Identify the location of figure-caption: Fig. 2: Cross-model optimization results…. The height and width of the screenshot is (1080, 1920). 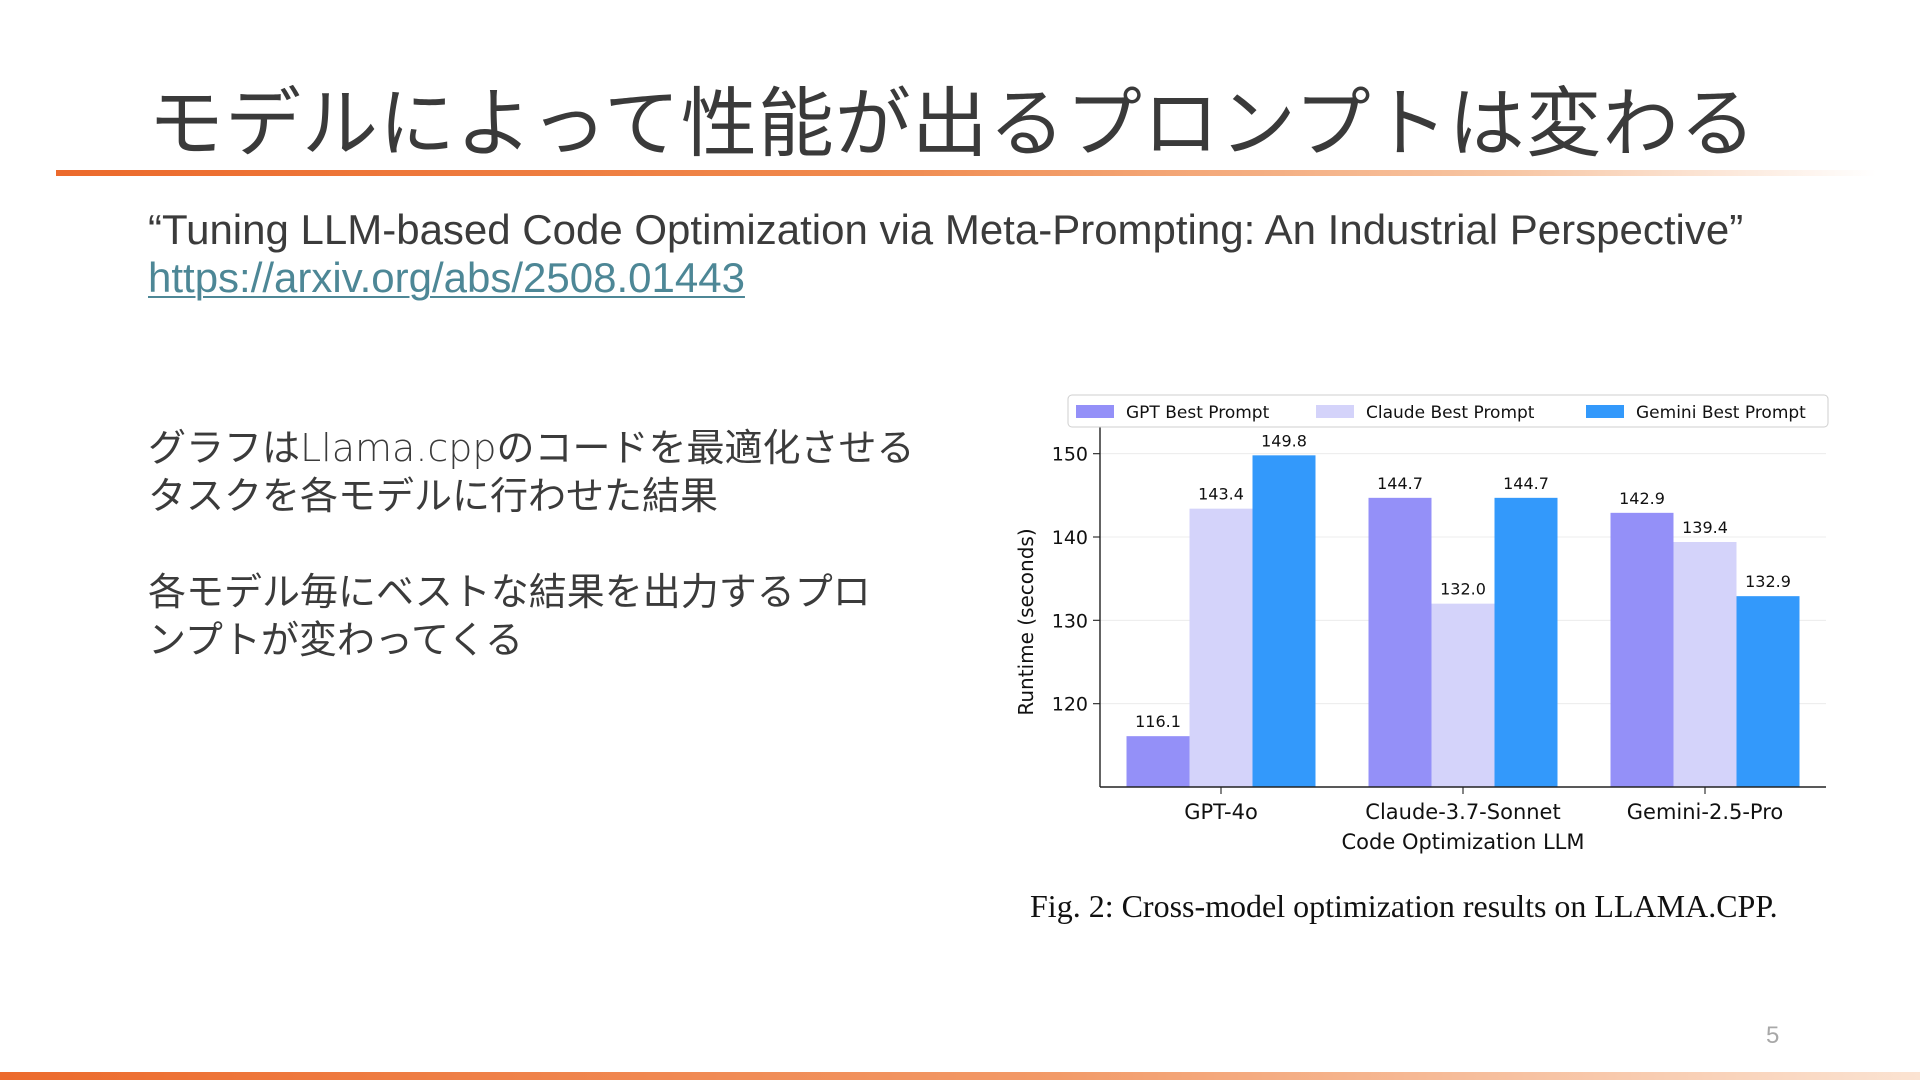
(1404, 906).